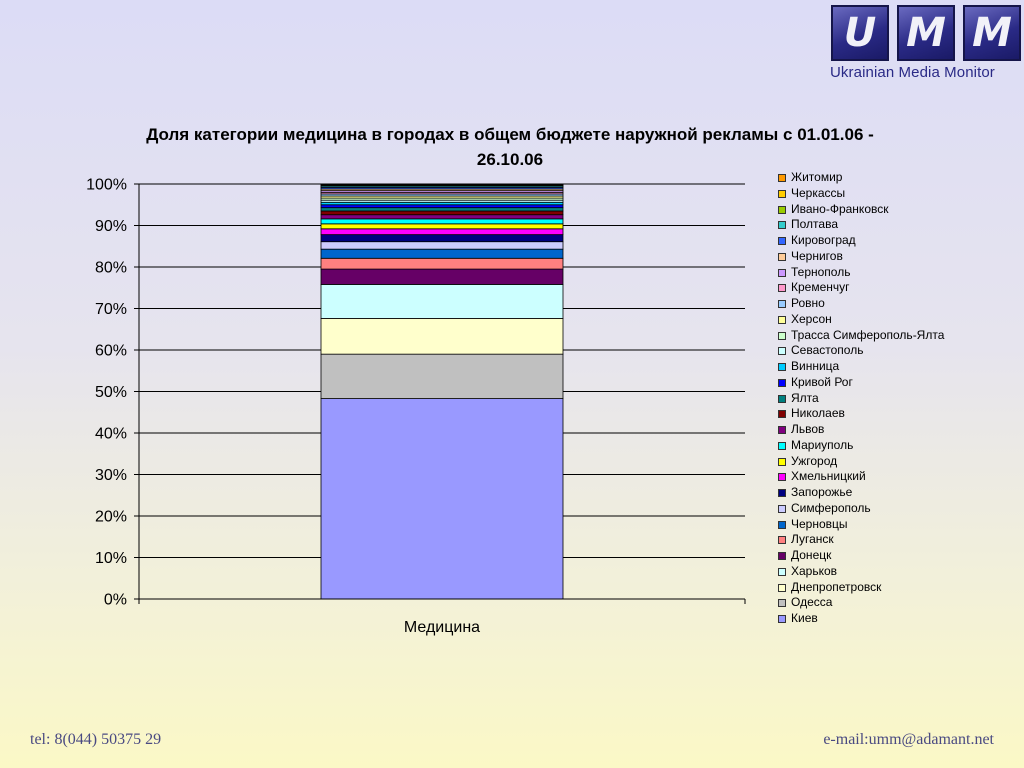 The height and width of the screenshot is (768, 1024). I want to click on legend-label: Севастополь, so click(827, 350).